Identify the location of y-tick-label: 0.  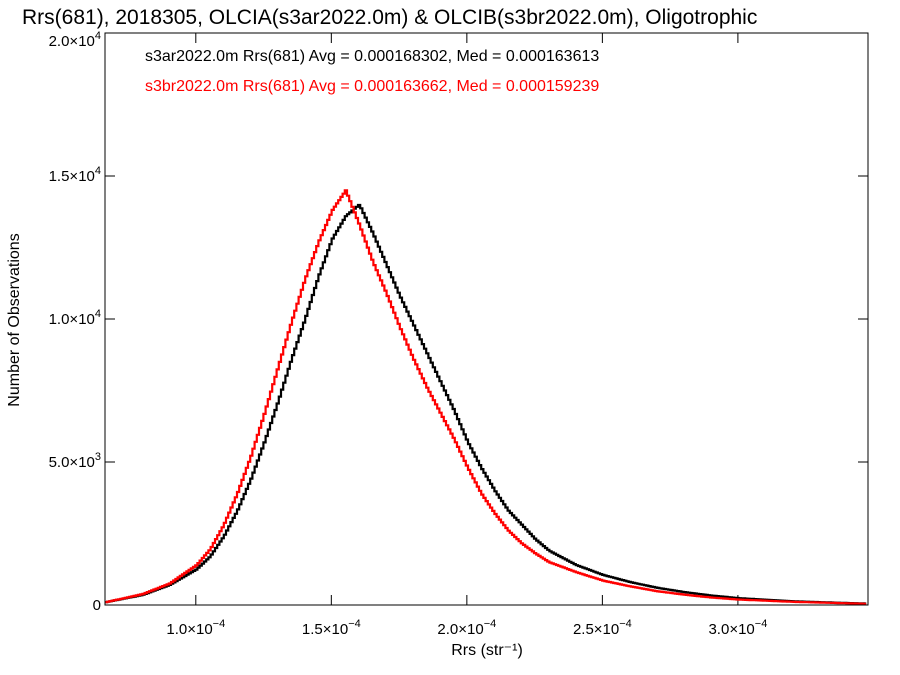
(97, 605).